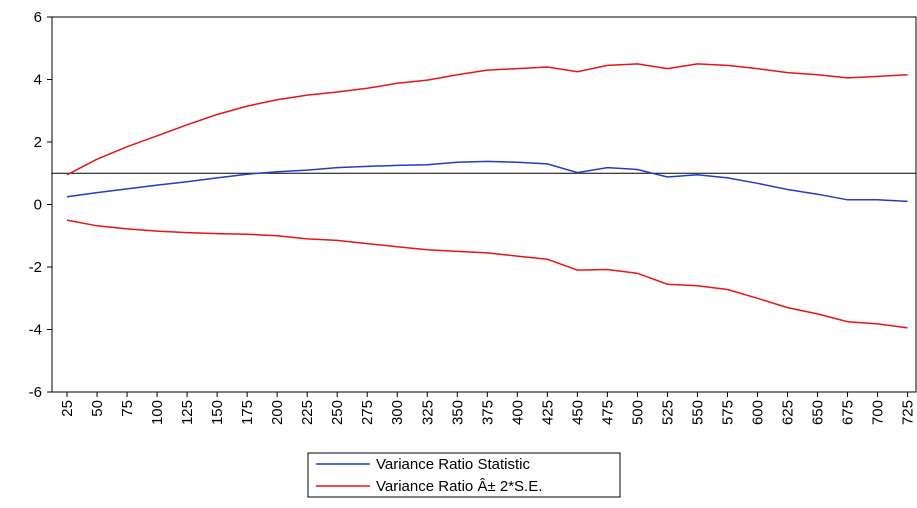  Describe the element at coordinates (217, 412) in the screenshot. I see `x-tick-label: 150` at that location.